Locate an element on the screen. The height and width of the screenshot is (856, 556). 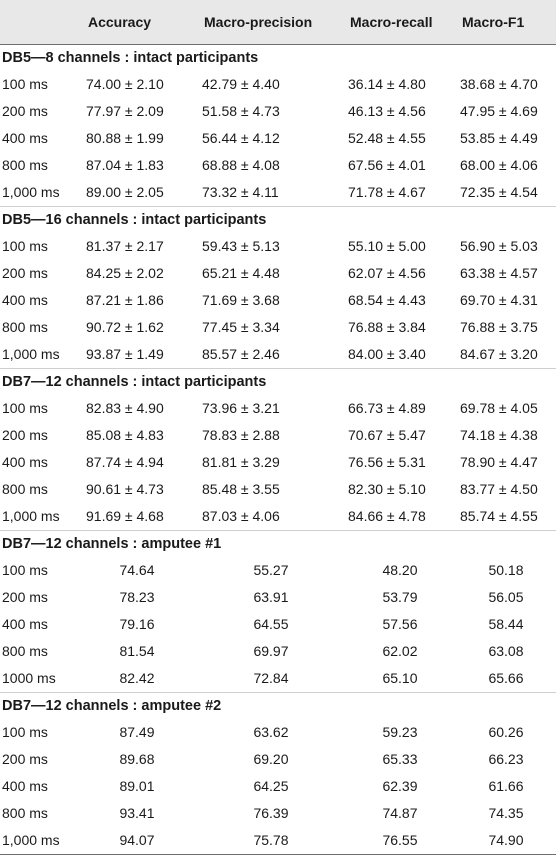
cell-macro-f1: 38.68 ± 4.70 is located at coordinates (499, 84).